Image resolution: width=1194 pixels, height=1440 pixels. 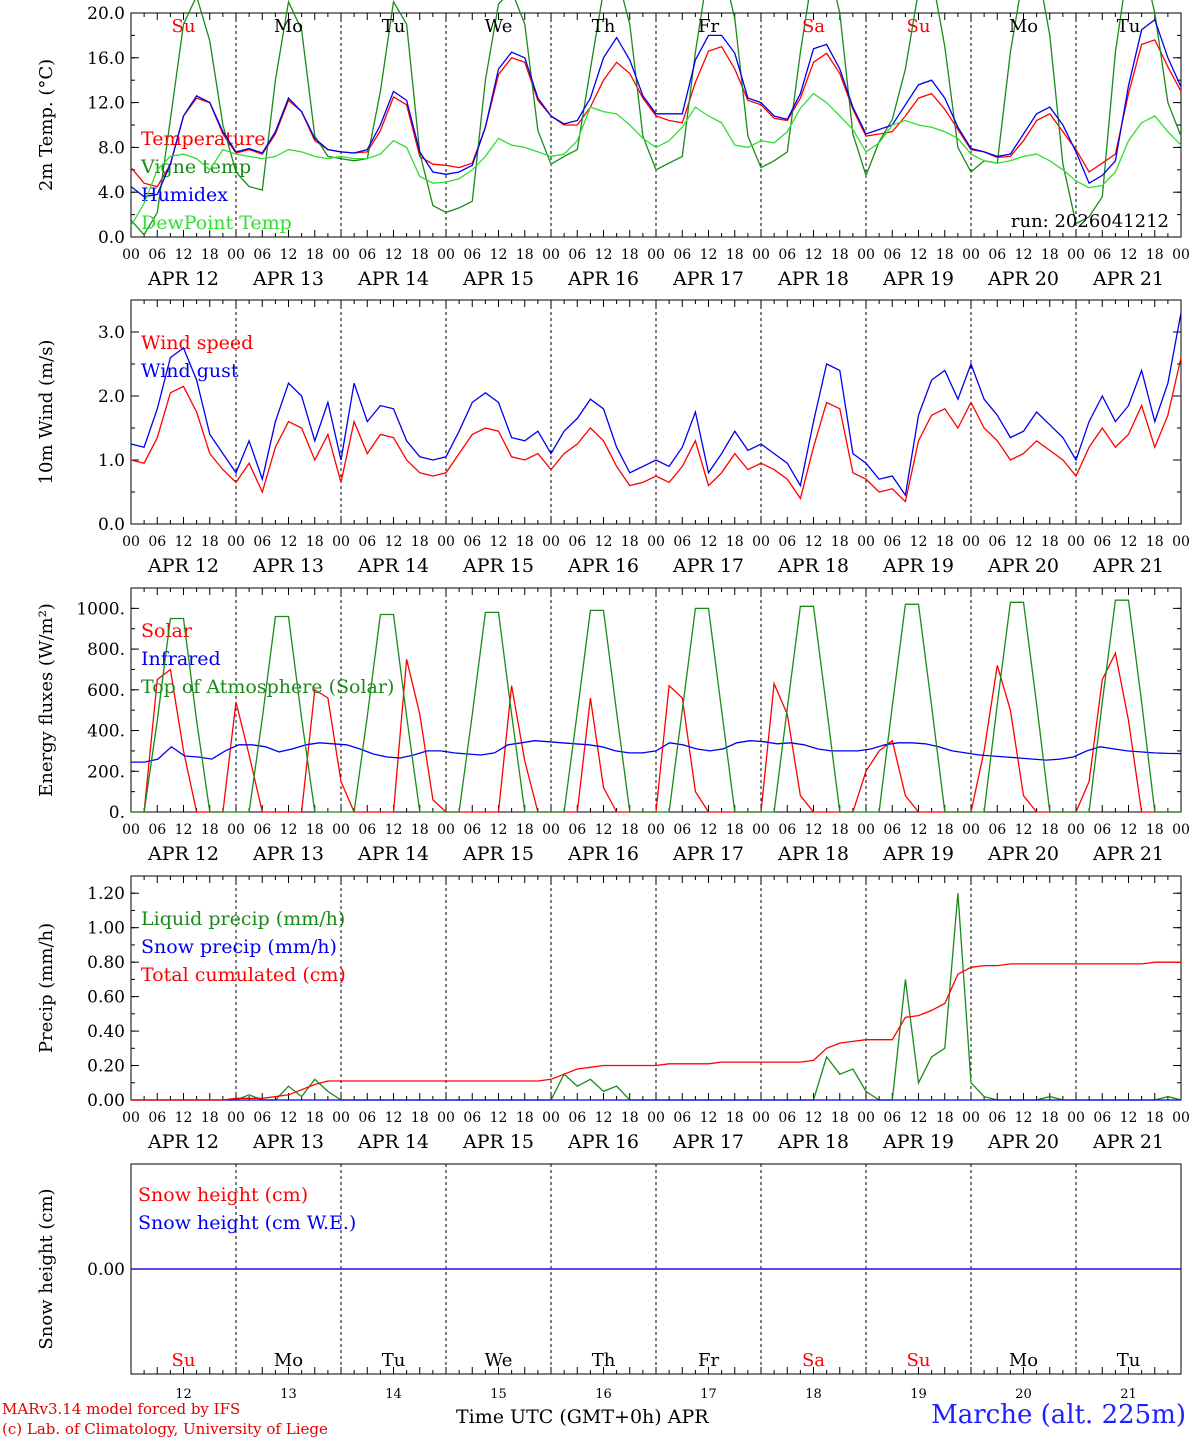 What do you see at coordinates (106, 963) in the screenshot?
I see `y-tick-label: 0.80` at bounding box center [106, 963].